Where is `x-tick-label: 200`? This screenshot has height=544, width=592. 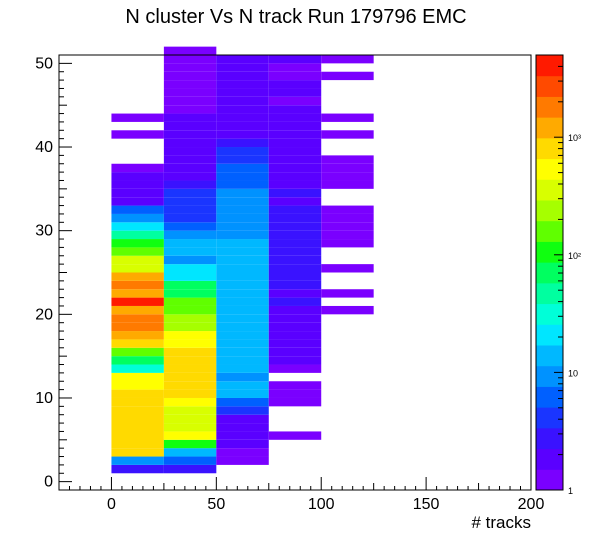 x-tick-label: 200 is located at coordinates (531, 504).